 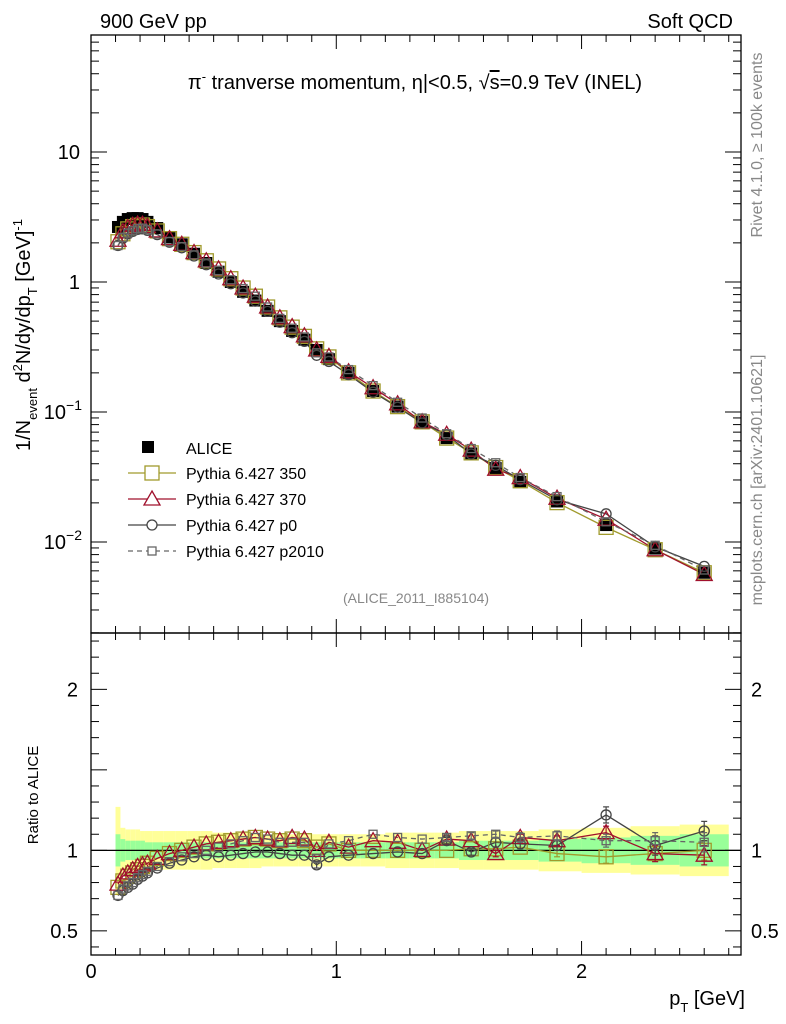 What do you see at coordinates (152, 525) in the screenshot?
I see `legend-marker-p0` at bounding box center [152, 525].